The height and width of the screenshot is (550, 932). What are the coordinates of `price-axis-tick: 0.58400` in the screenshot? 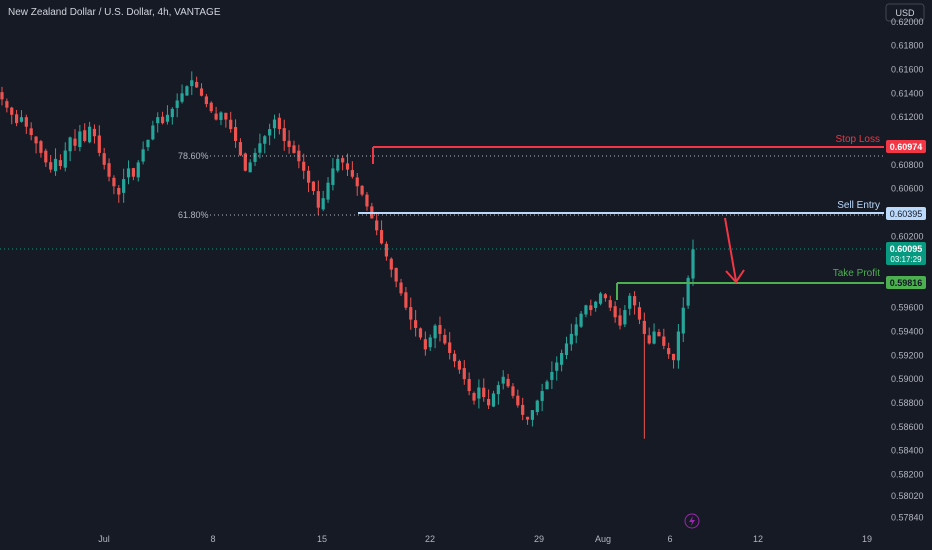 It's located at (907, 451).